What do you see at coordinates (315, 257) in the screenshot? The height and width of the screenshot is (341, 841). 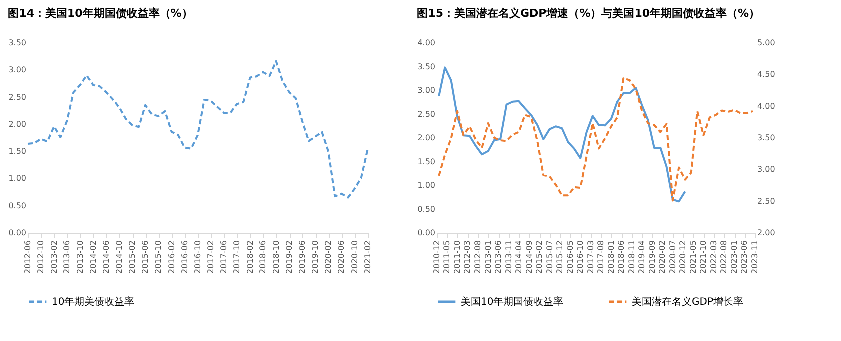 I see `x-tick-label: 2019-10` at bounding box center [315, 257].